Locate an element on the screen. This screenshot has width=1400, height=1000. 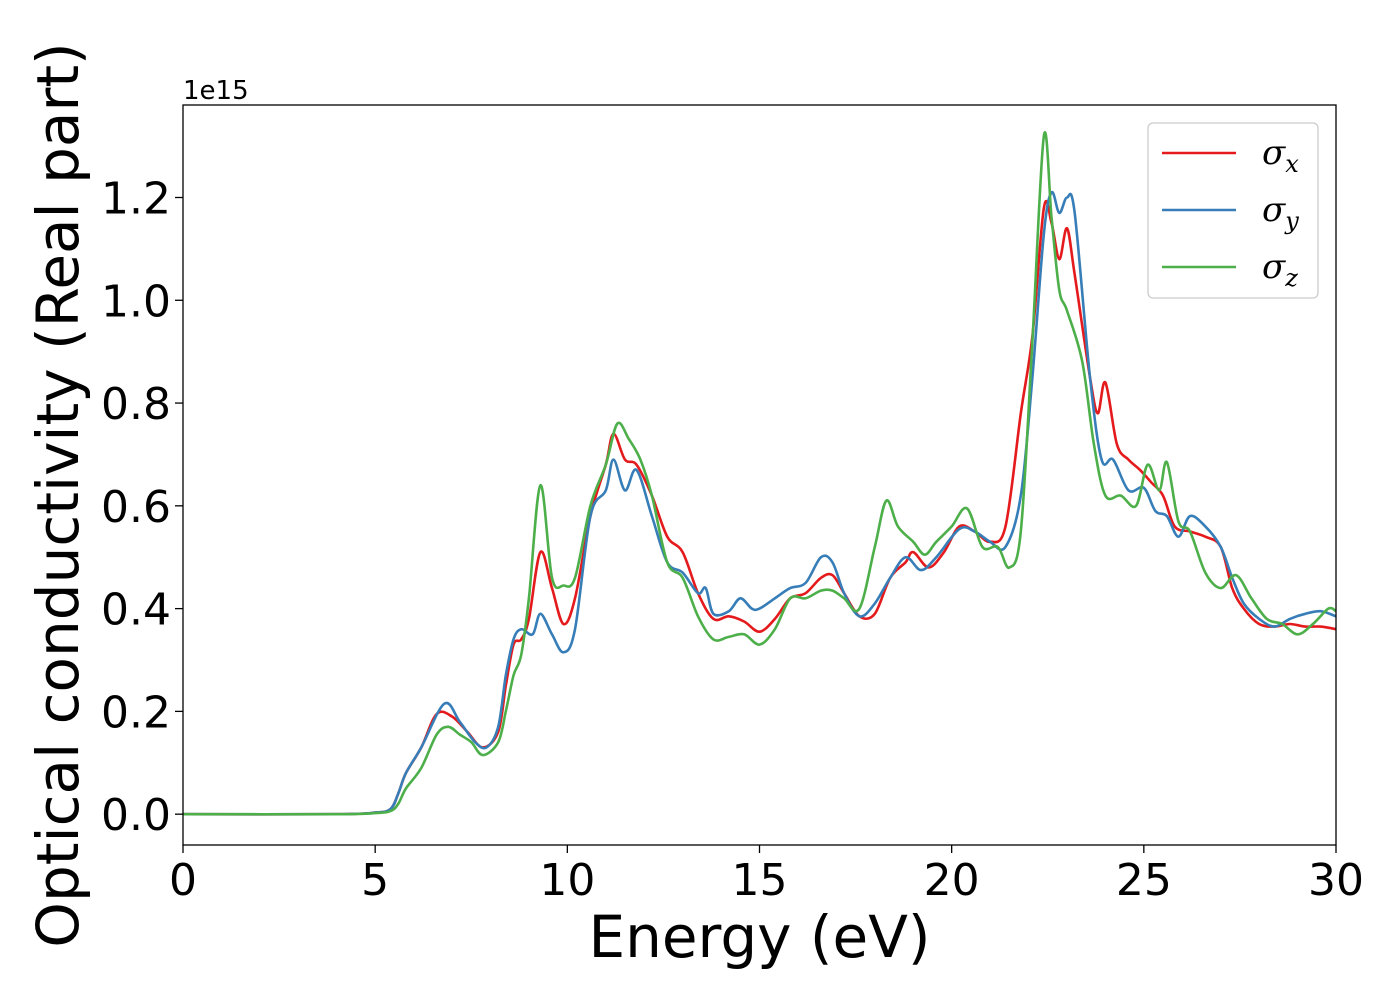
y-tick-label: 0.4 is located at coordinates (136, 610).